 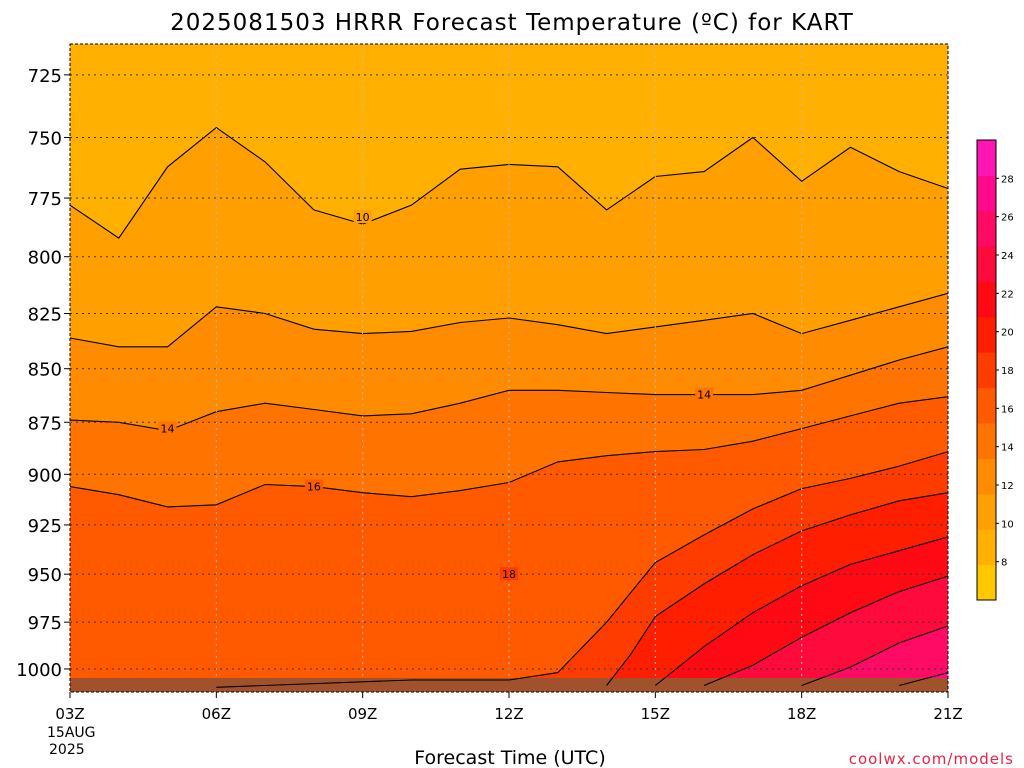 I want to click on colorbar-tick-label: 10, so click(x=1007, y=524).